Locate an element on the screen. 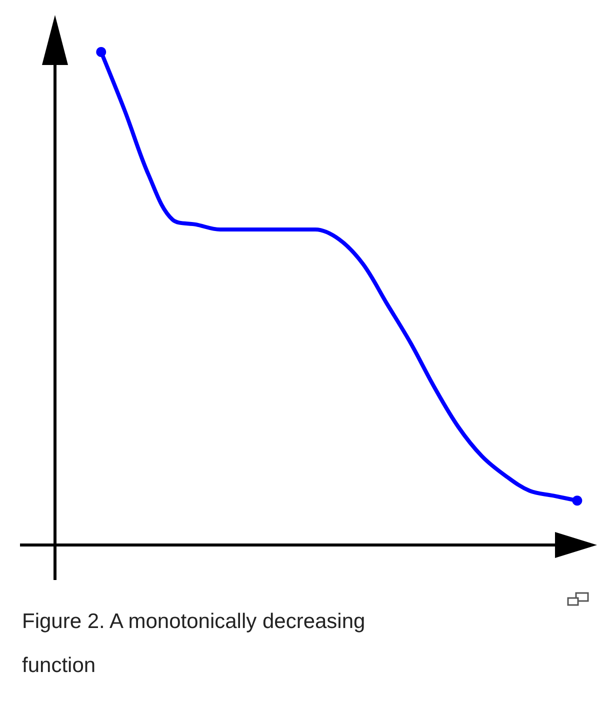 The width and height of the screenshot is (597, 712). caption: Figure 2. A monotonically decreasing function is located at coordinates (194, 644).